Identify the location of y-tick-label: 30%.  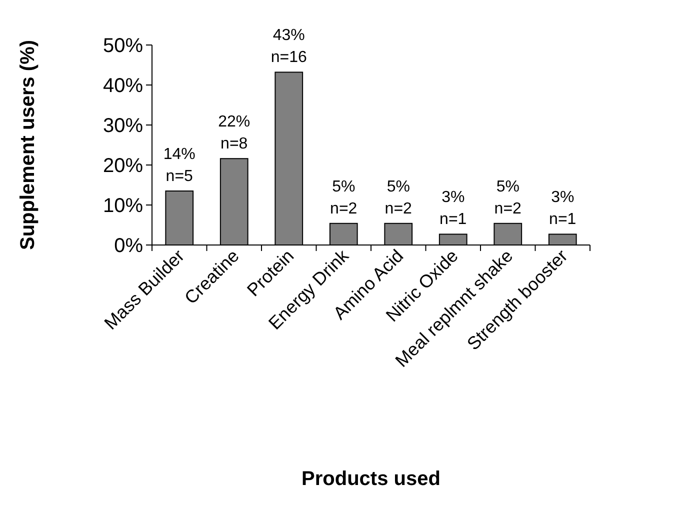
(123, 126).